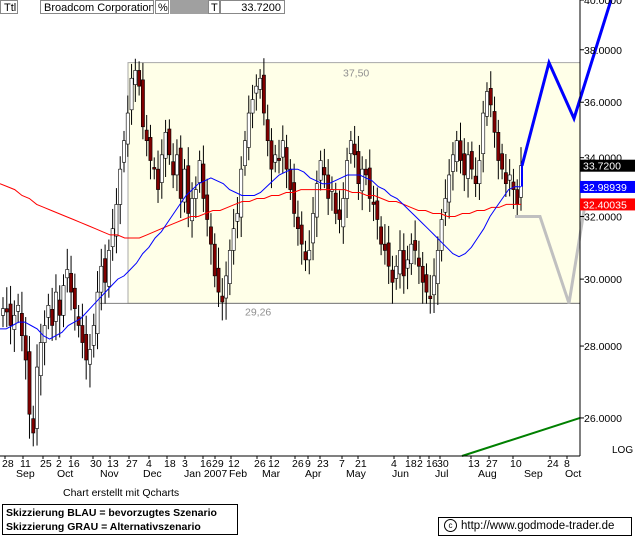 The image size is (635, 541). What do you see at coordinates (162, 7) in the screenshot?
I see `percent-toggle: %` at bounding box center [162, 7].